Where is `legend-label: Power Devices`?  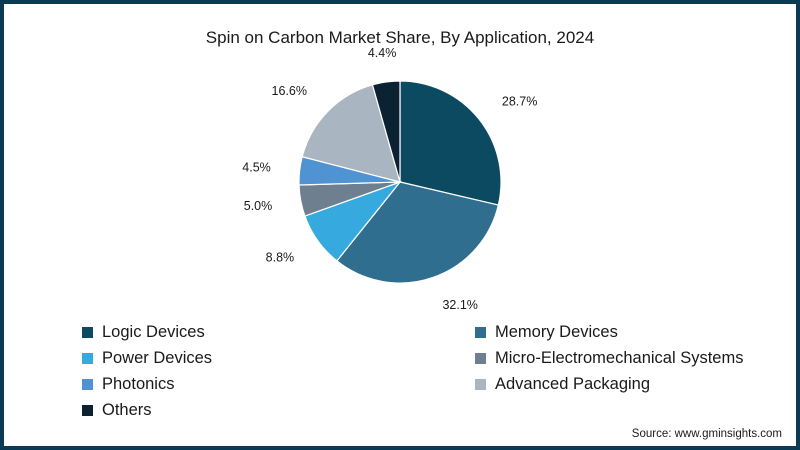
legend-label: Power Devices is located at coordinates (157, 358).